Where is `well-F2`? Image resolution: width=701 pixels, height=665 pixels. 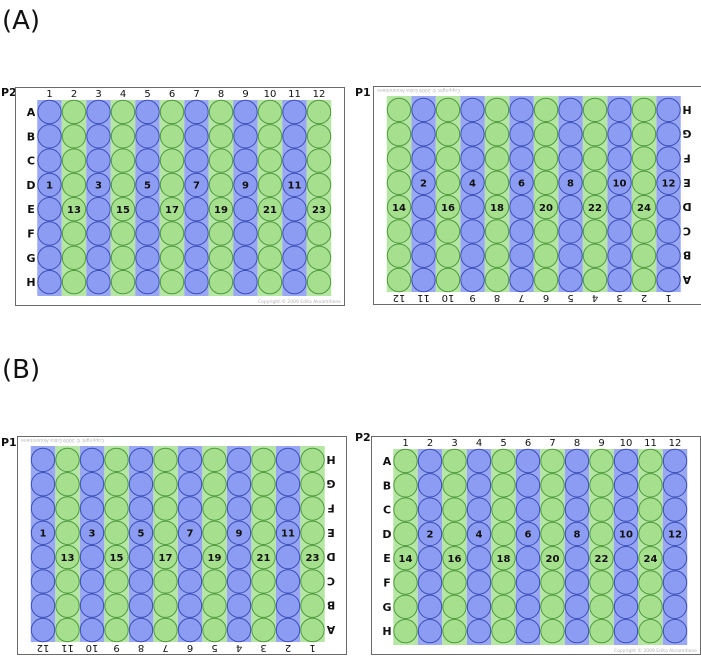
well-F2 is located at coordinates (74, 233).